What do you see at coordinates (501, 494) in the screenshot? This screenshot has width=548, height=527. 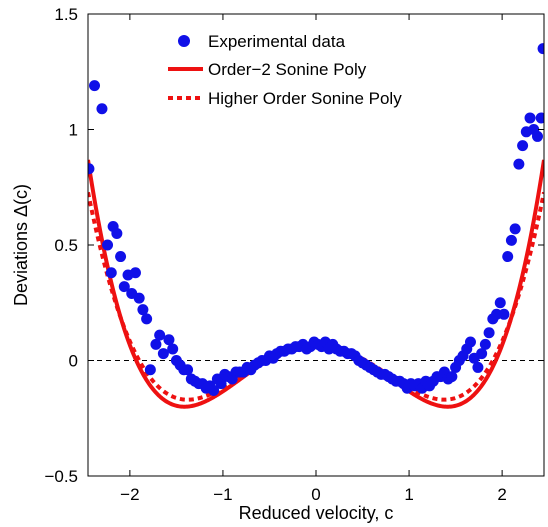 I see `x-tick-label: 2` at bounding box center [501, 494].